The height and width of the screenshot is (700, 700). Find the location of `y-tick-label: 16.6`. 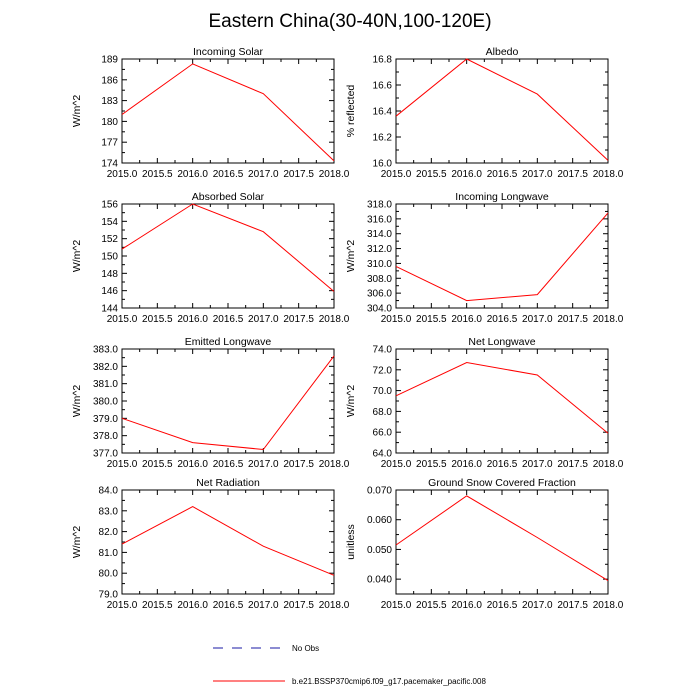

y-tick-label: 16.6 is located at coordinates (383, 86).